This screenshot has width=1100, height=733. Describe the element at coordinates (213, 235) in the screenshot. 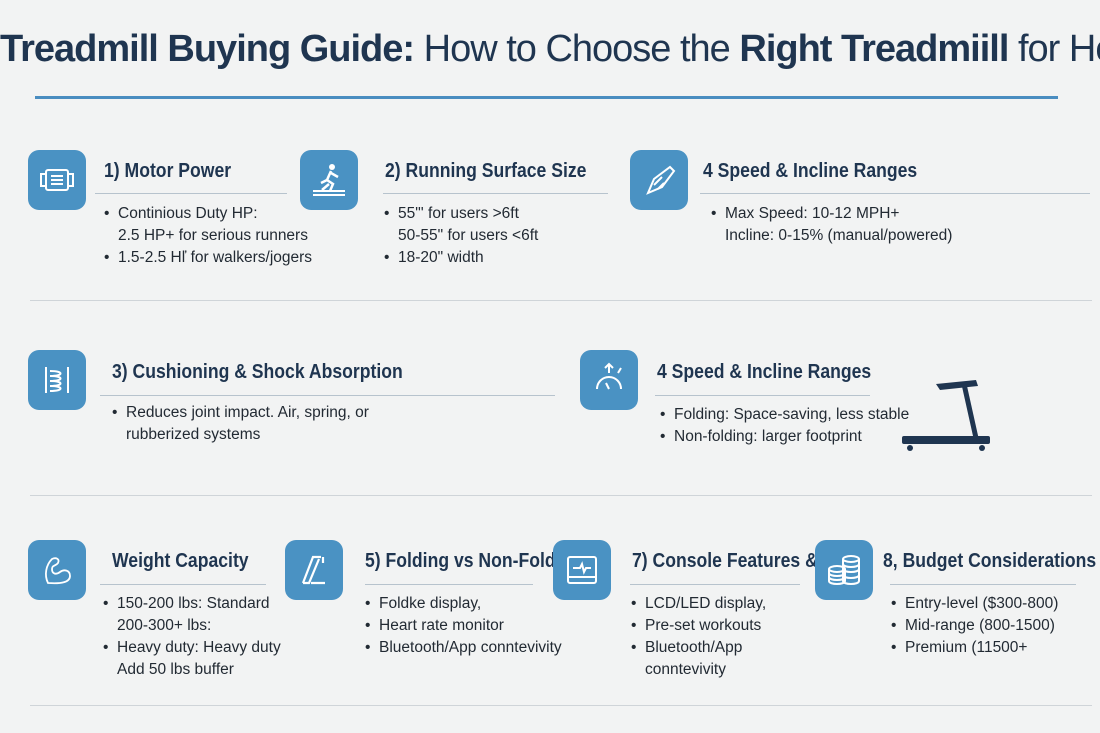

I see `list-item: 2.5 HP+ for serious runners` at that location.